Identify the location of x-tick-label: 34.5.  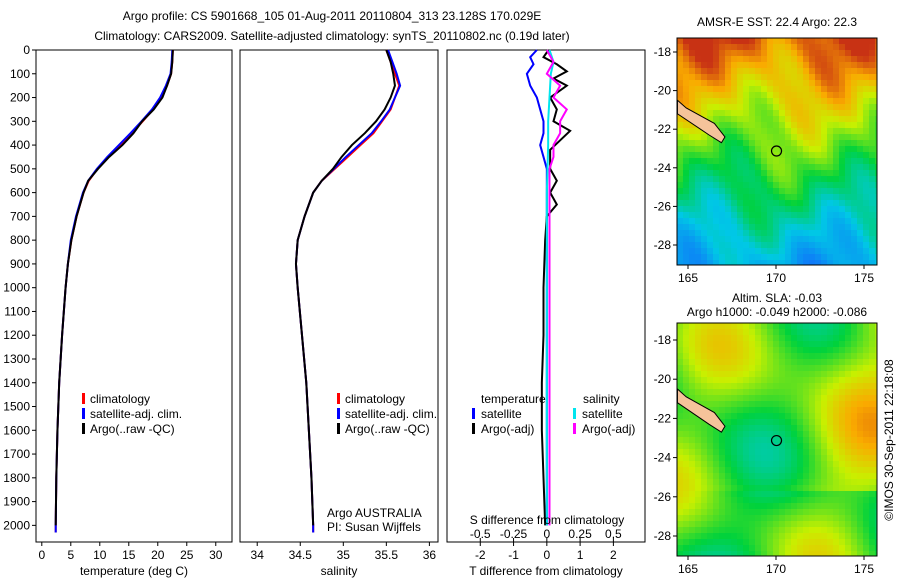
(301, 555).